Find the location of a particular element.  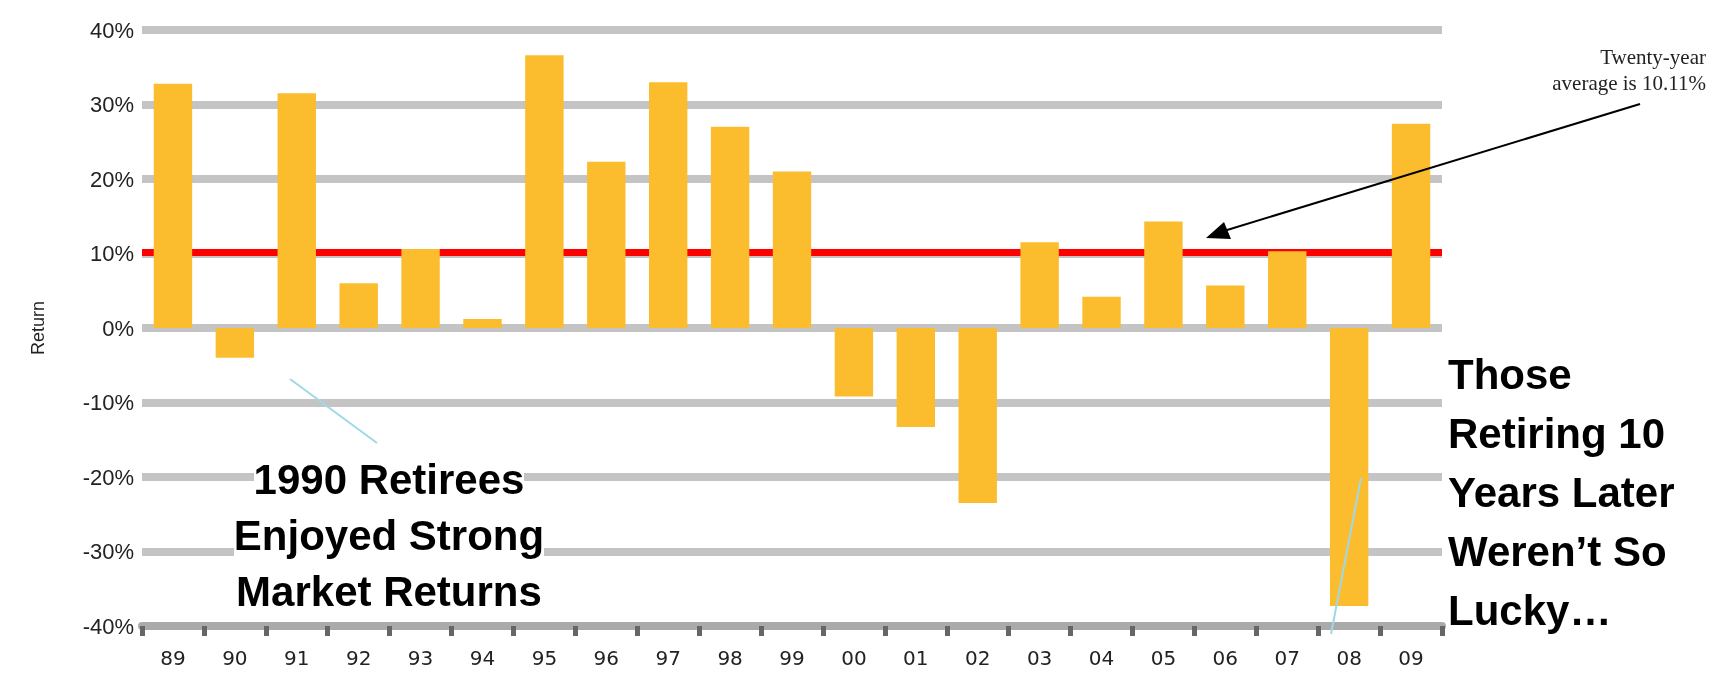

x-tick-label: 03 is located at coordinates (1039, 658).